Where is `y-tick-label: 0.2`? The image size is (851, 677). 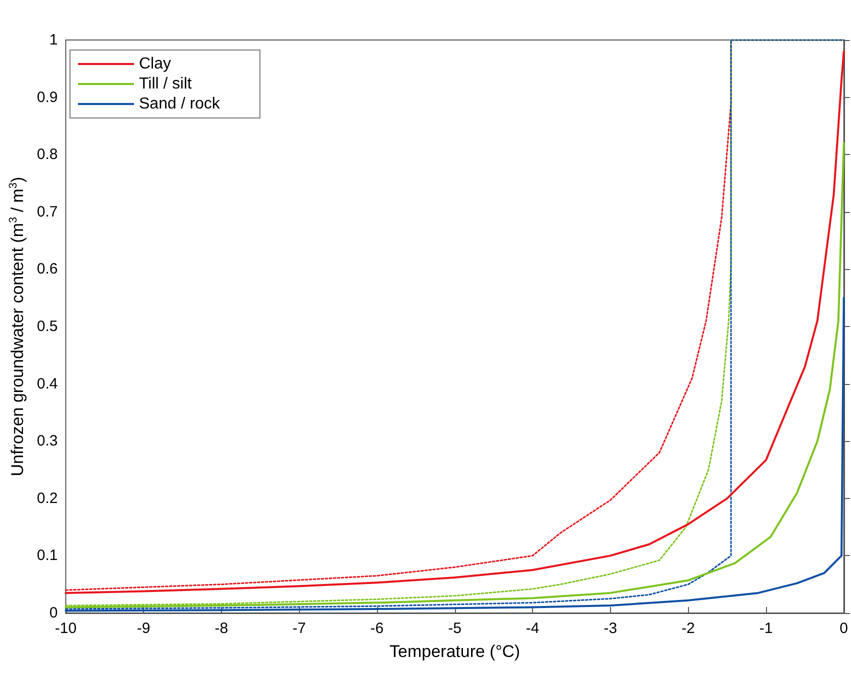 y-tick-label: 0.2 is located at coordinates (47, 498).